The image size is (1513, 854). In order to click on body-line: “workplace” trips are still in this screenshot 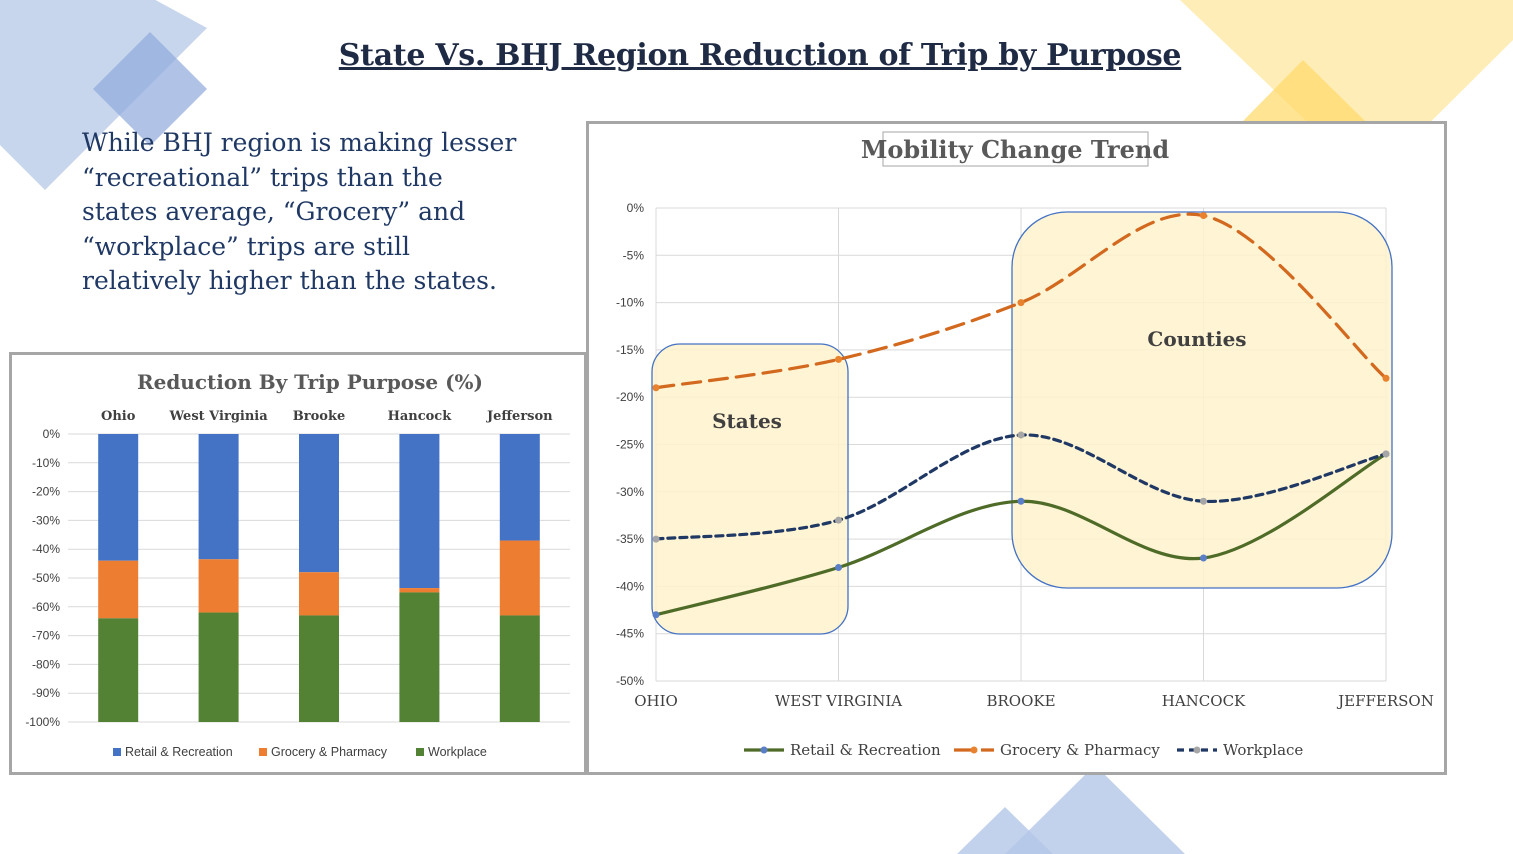, I will do `click(246, 246)`.